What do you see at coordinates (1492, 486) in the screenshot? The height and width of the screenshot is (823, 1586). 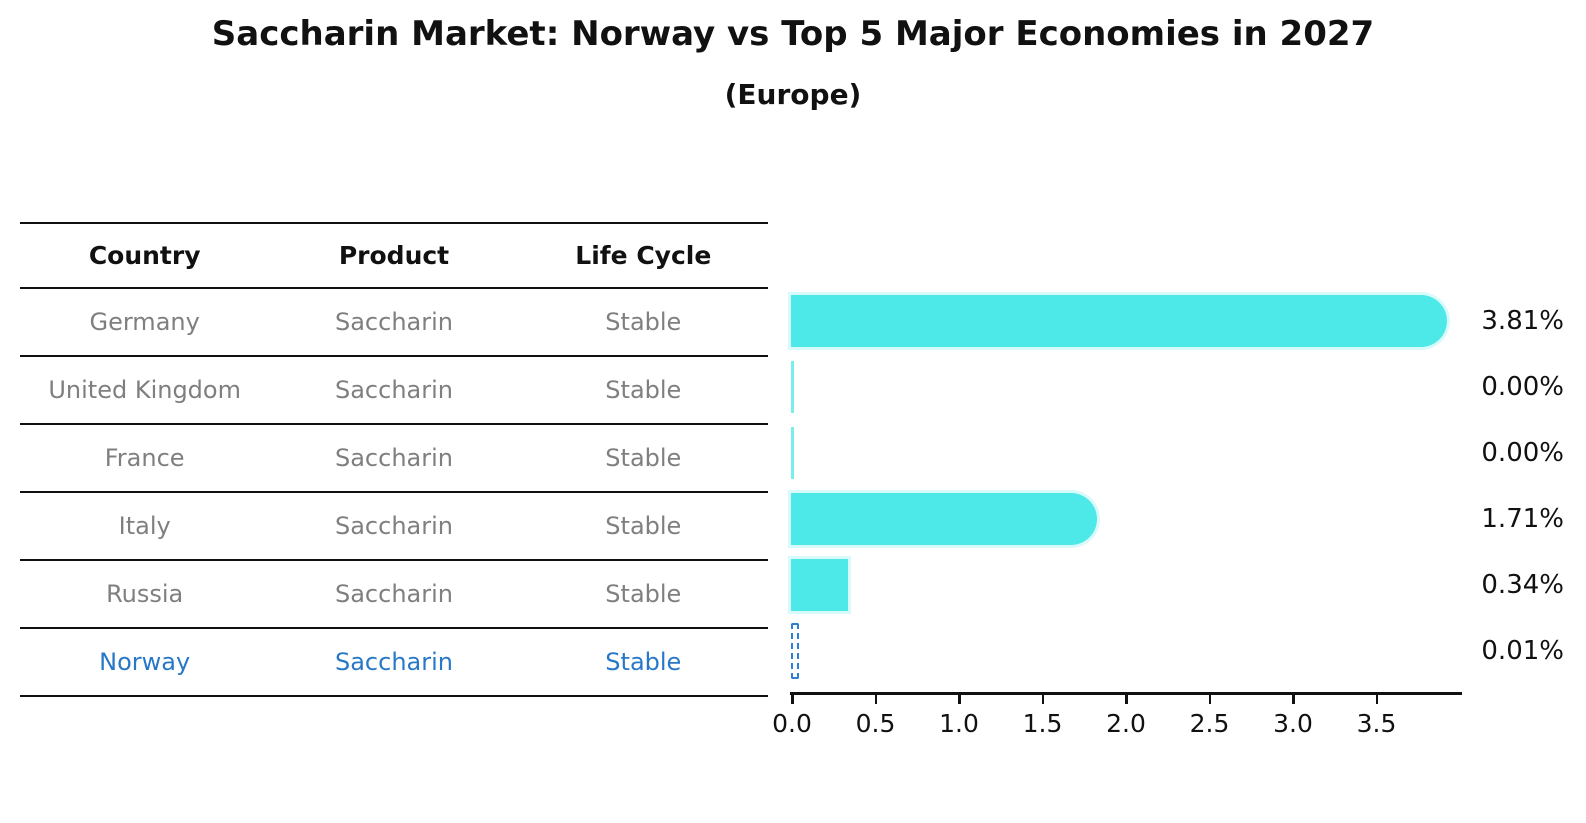 I see `value-label-column: 3.81% 0.00% 0.00% 1.71% 0.34% 0.01%` at bounding box center [1492, 486].